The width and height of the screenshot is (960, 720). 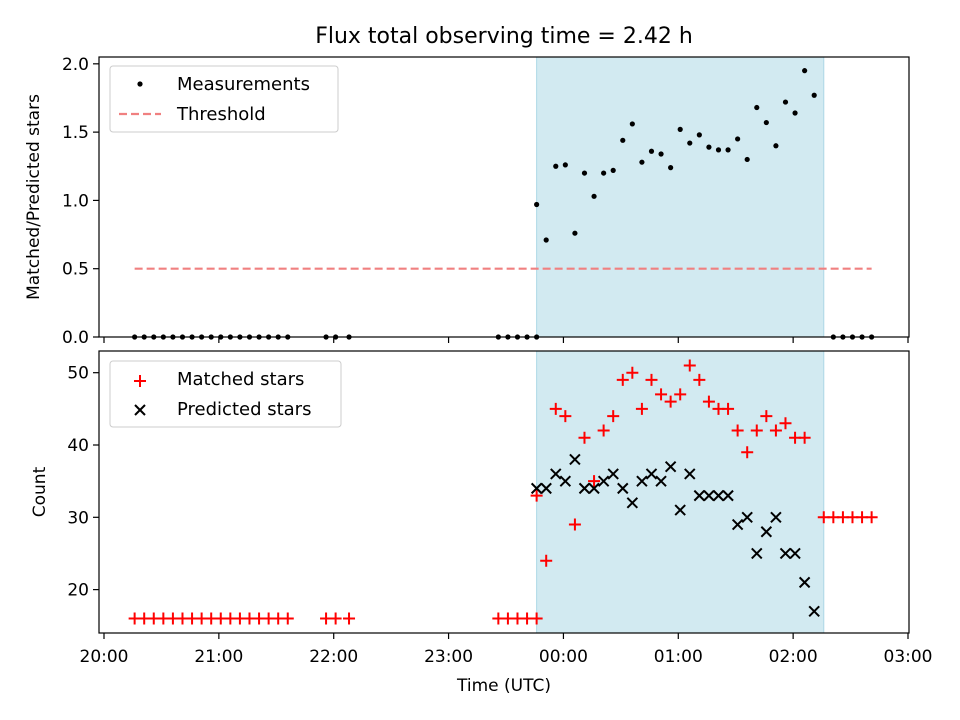 What do you see at coordinates (75, 133) in the screenshot?
I see `top-y-tick-label: 1.5` at bounding box center [75, 133].